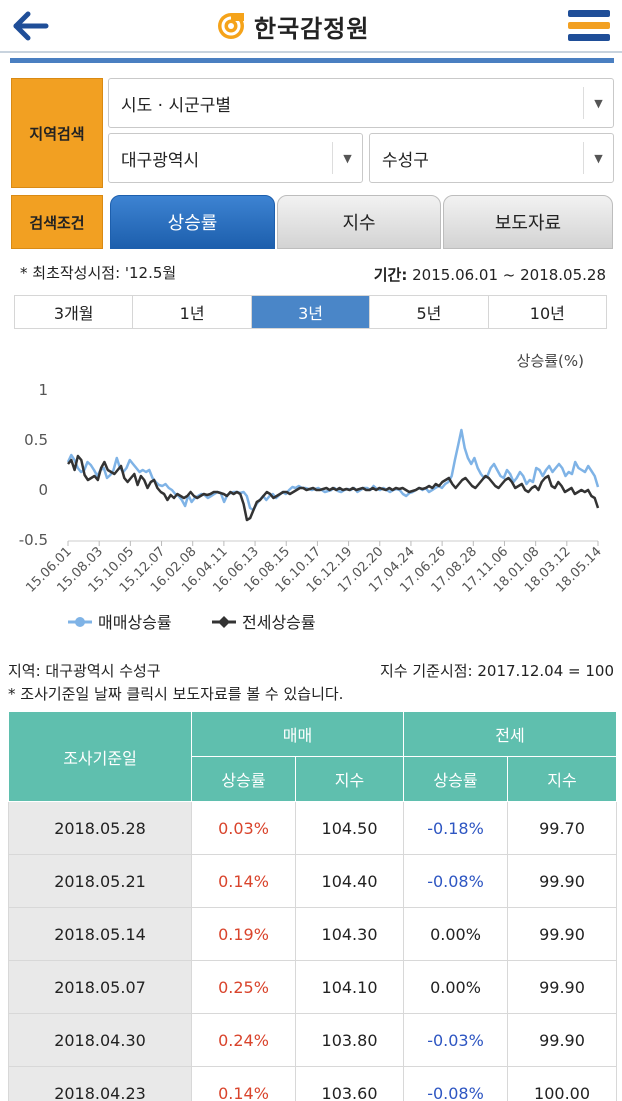 This screenshot has width=622, height=1101. Describe the element at coordinates (528, 222) in the screenshot. I see `tab-press-release: 보도자료` at that location.